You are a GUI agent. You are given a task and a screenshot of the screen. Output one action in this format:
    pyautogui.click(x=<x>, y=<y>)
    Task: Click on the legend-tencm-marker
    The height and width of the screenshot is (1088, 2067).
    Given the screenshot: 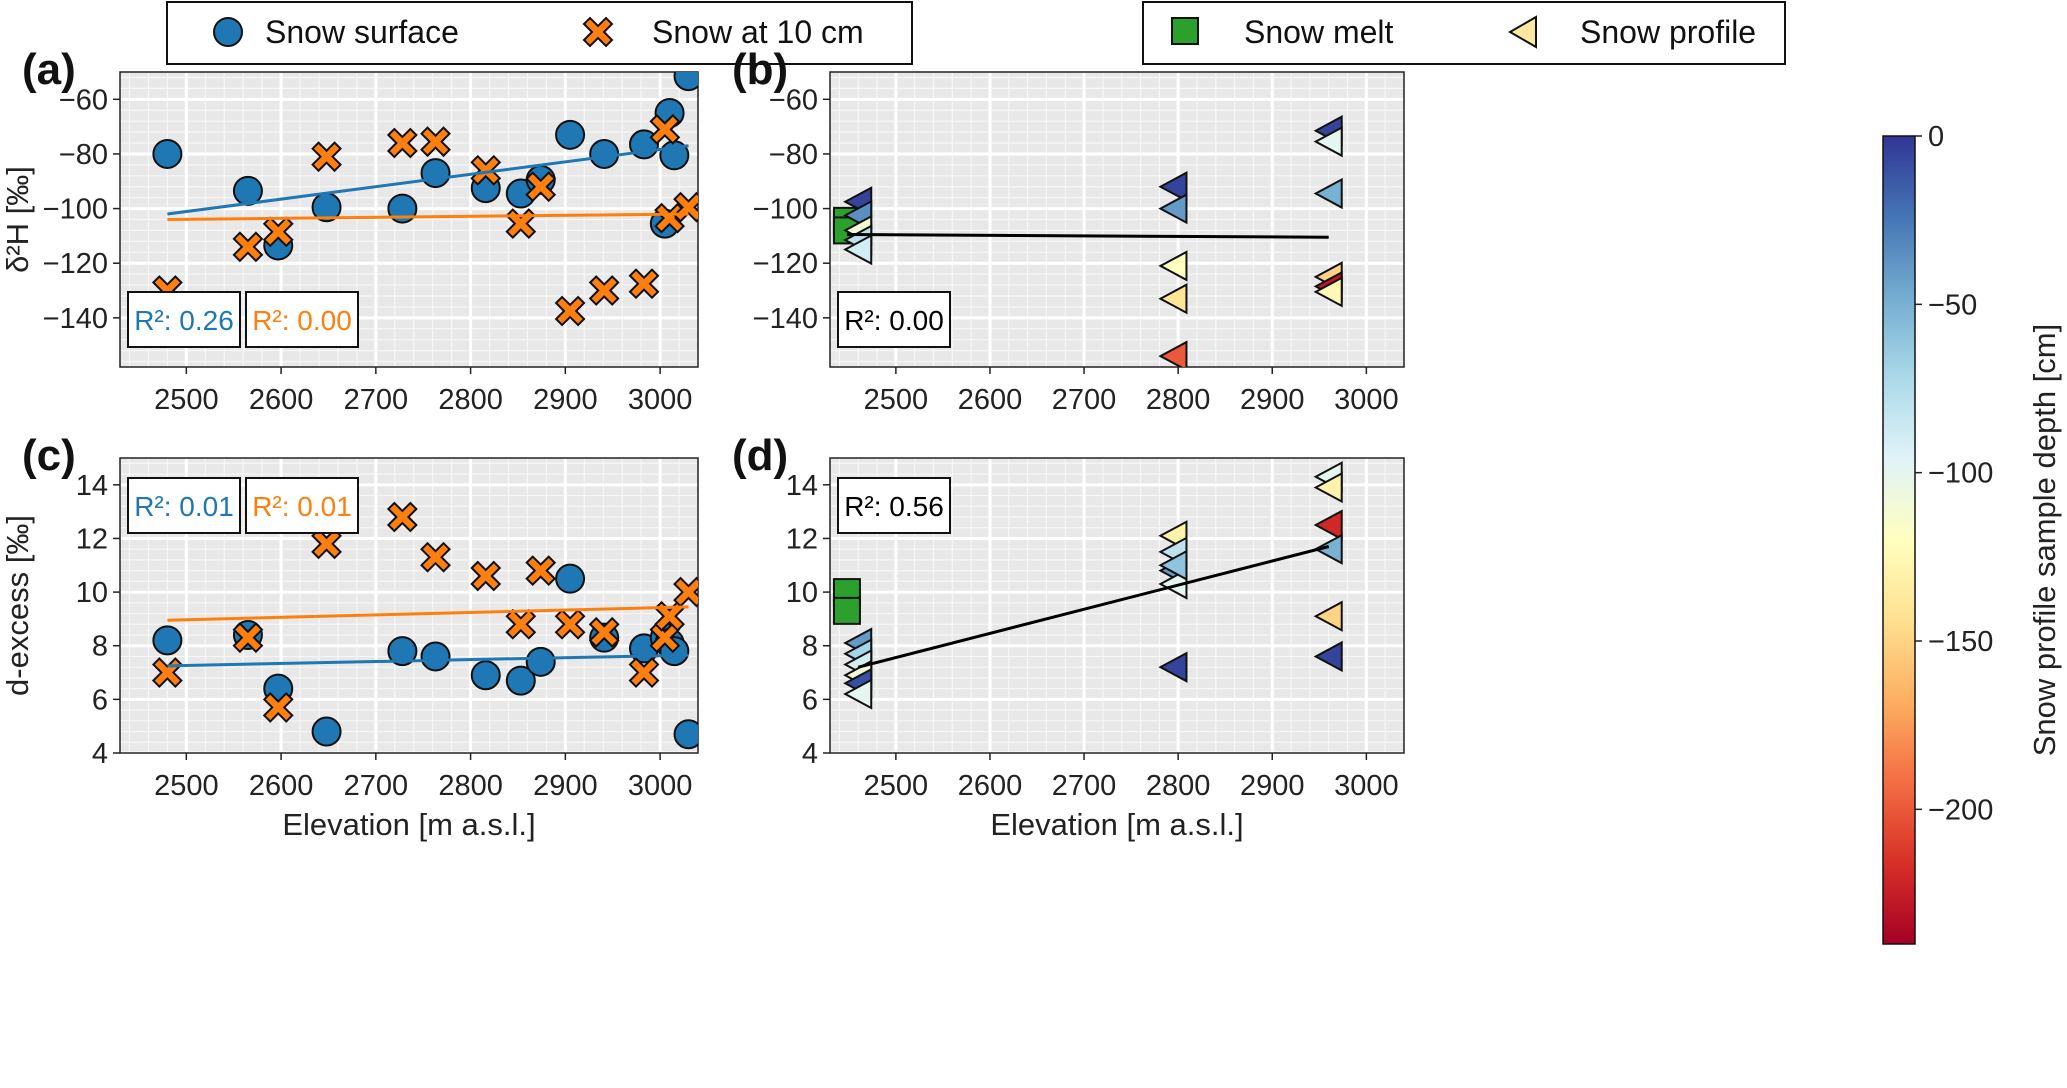 What is the action you would take?
    pyautogui.click(x=598, y=32)
    